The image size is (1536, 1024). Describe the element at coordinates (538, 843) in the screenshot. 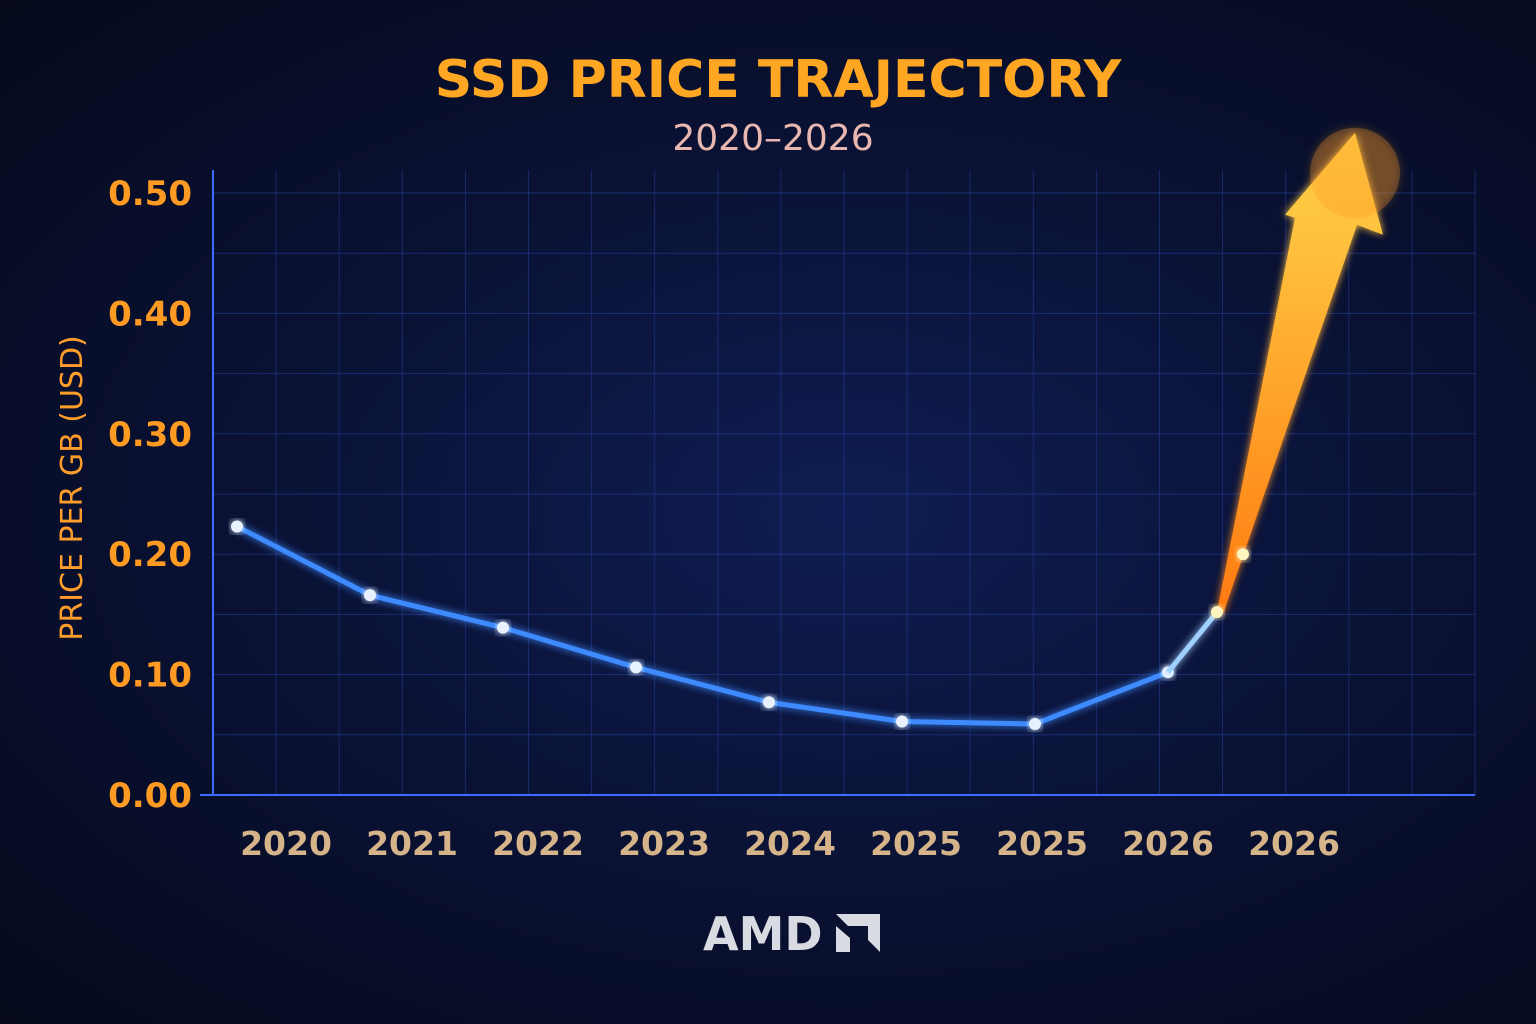

I see `x-tick-label: 2022` at that location.